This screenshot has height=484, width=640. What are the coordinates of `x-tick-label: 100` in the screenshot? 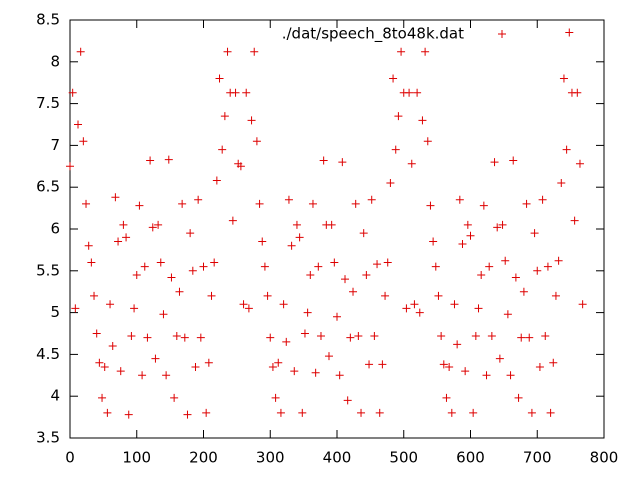 It's located at (136, 458).